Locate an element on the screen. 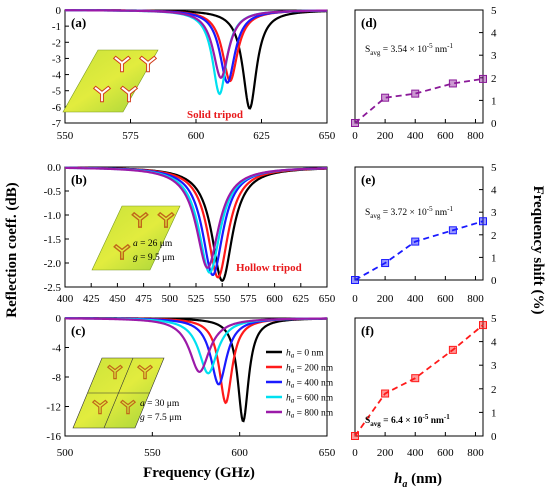 This screenshot has height=493, width=550. y-tick-label: -1.0 is located at coordinates (53, 216).